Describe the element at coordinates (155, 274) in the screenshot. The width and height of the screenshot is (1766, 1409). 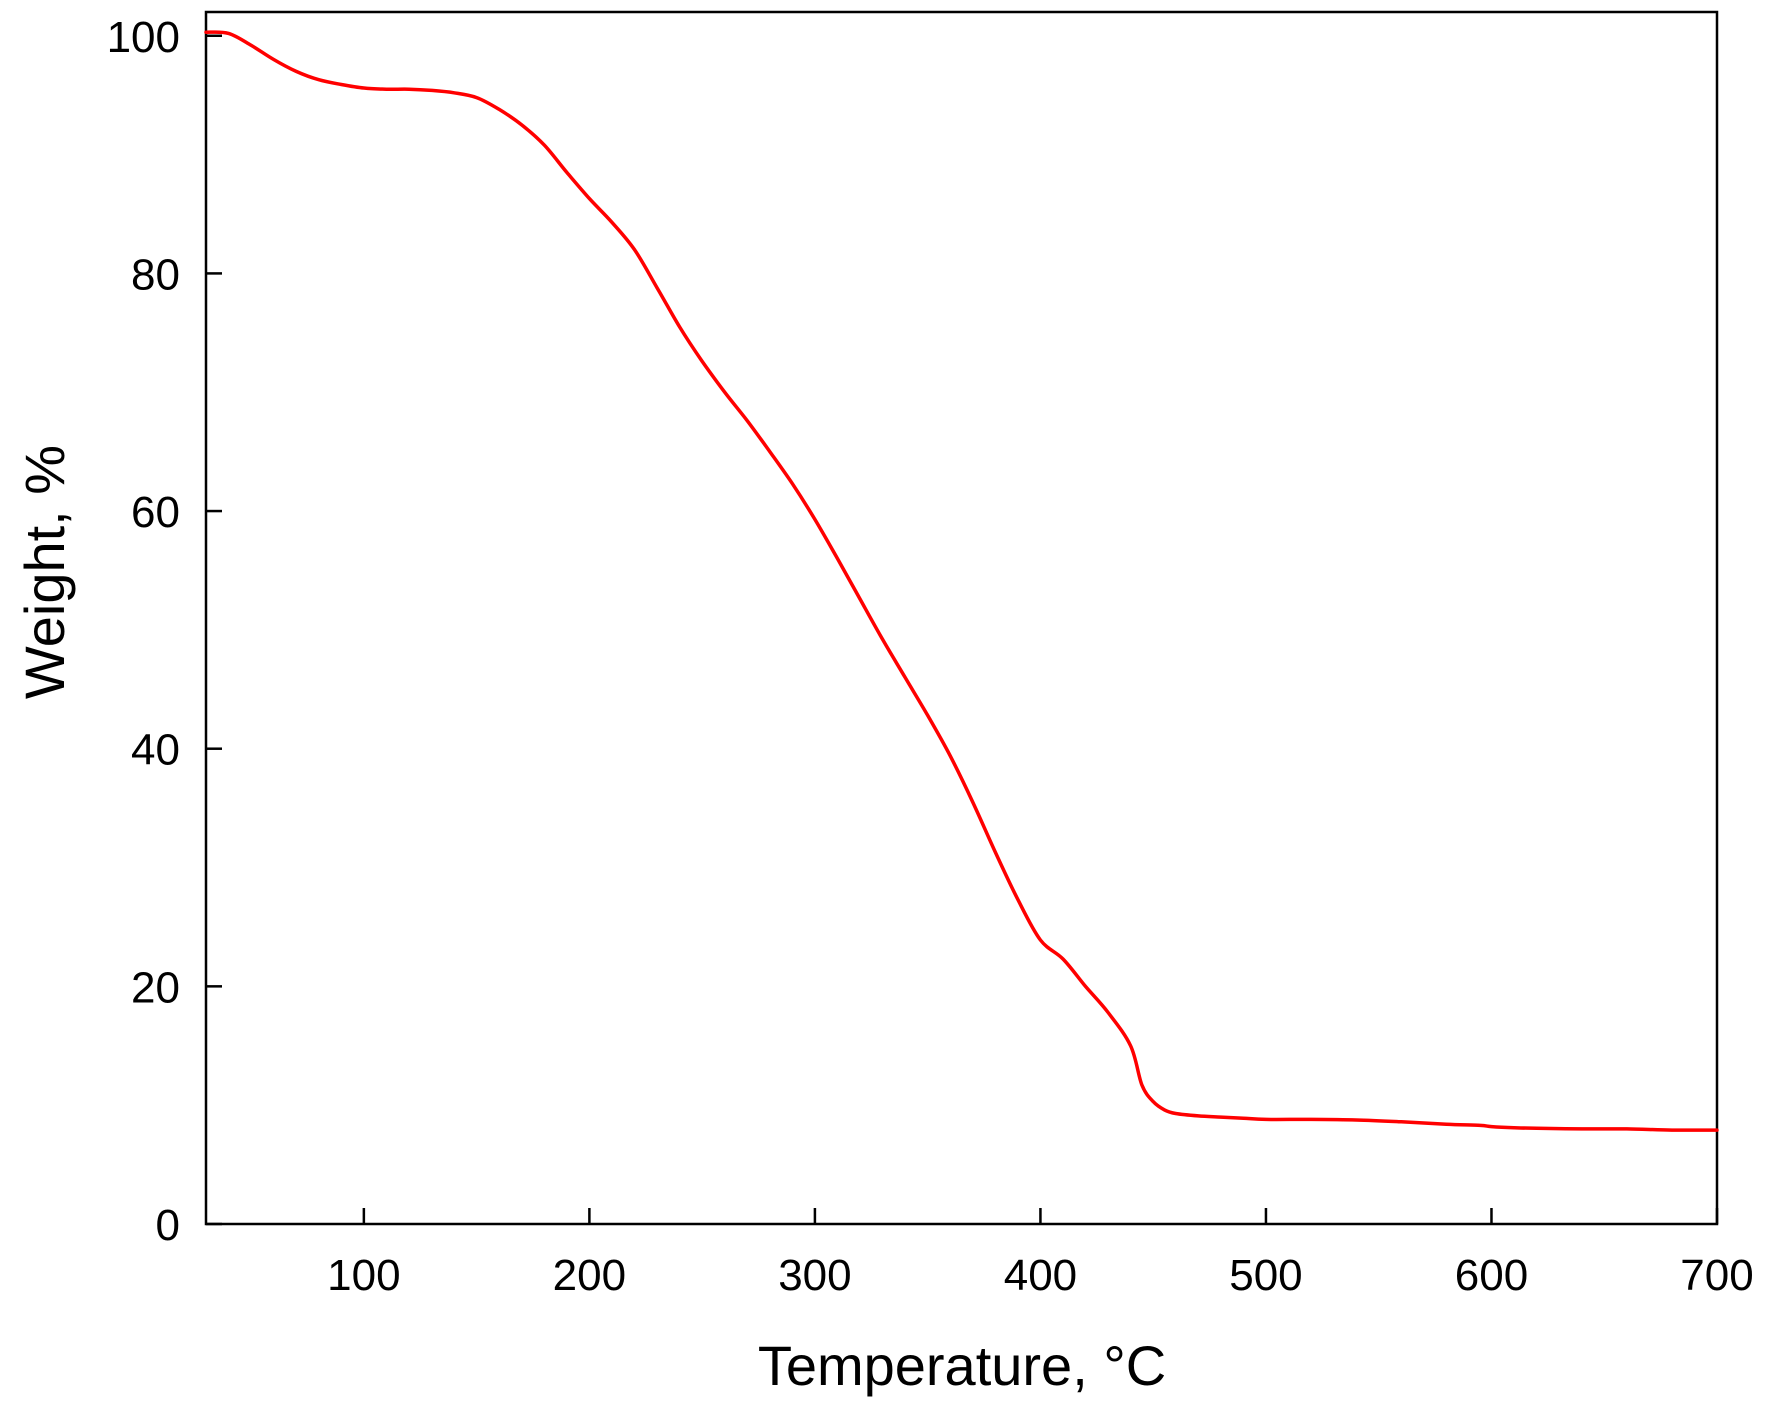
I see `y-tick-label: 80` at that location.